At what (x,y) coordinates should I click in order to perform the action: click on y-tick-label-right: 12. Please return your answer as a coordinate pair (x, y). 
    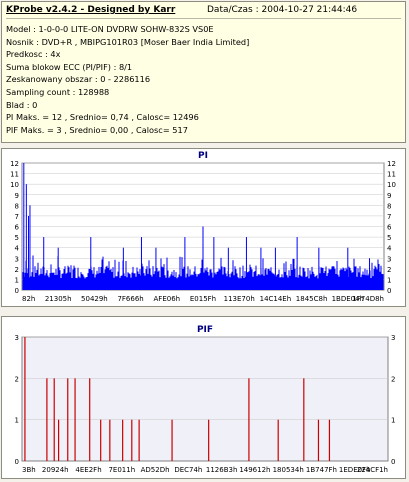
    Looking at the image, I should click on (391, 164).